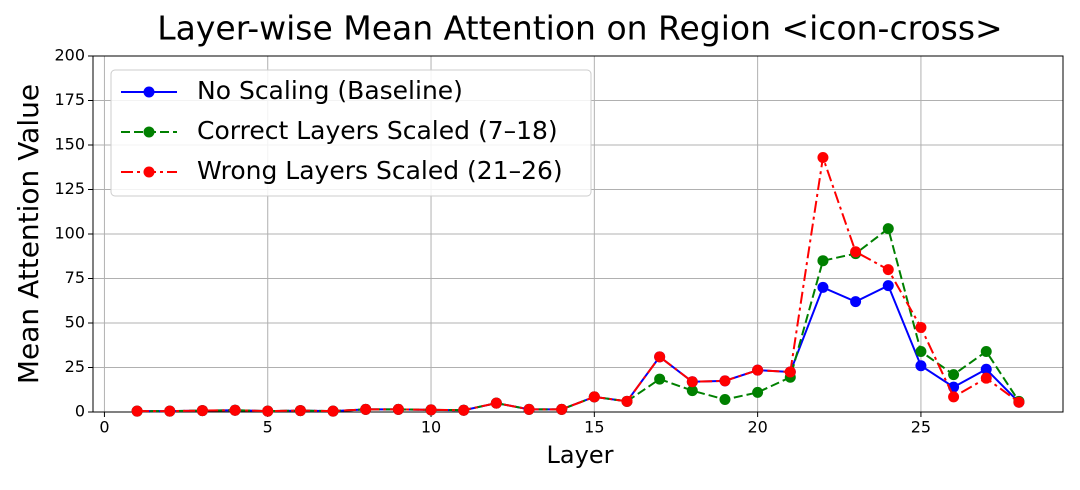 The height and width of the screenshot is (490, 1080). Describe the element at coordinates (380, 170) in the screenshot. I see `legend-label: Wrong Layers Scaled (21–26)` at that location.